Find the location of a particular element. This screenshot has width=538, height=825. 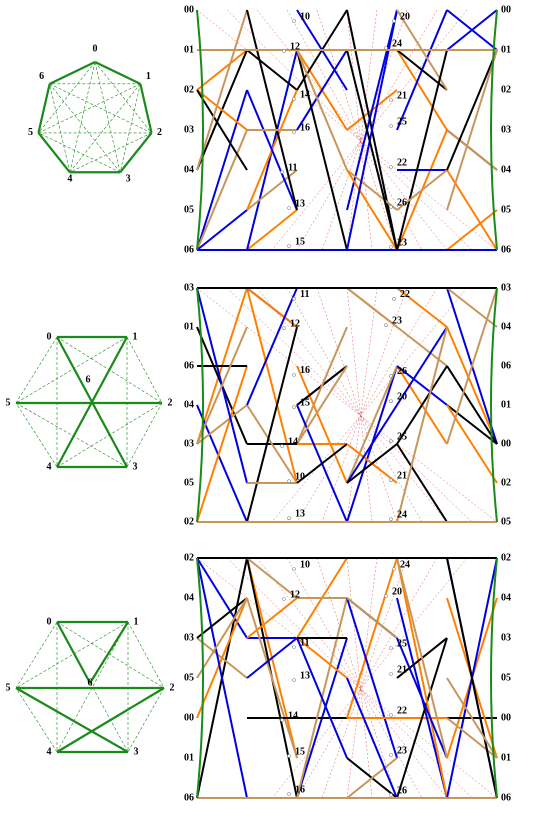

vertex-label: 20 is located at coordinates (402, 396).